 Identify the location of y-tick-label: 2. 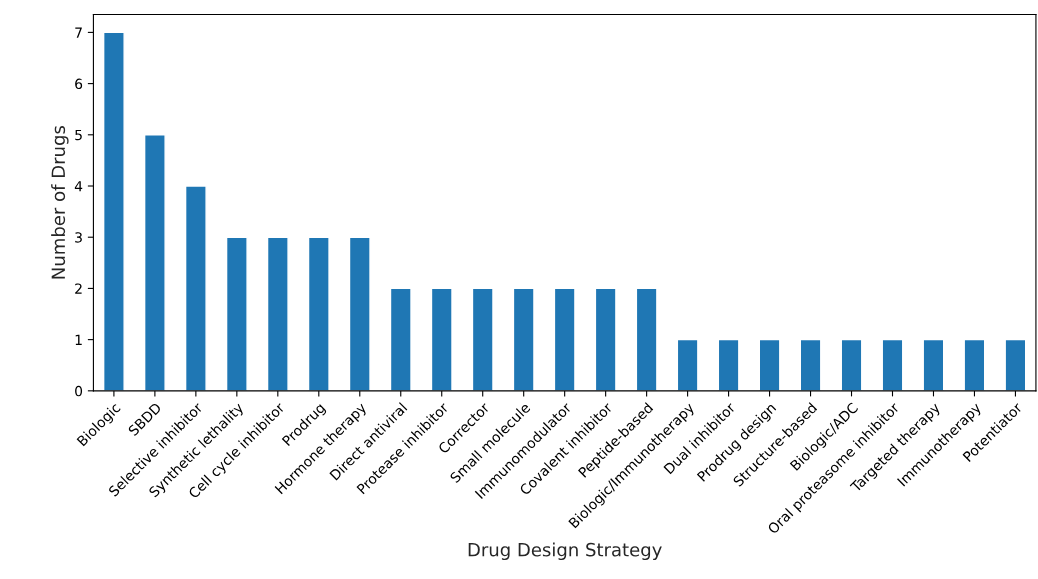
(78, 288).